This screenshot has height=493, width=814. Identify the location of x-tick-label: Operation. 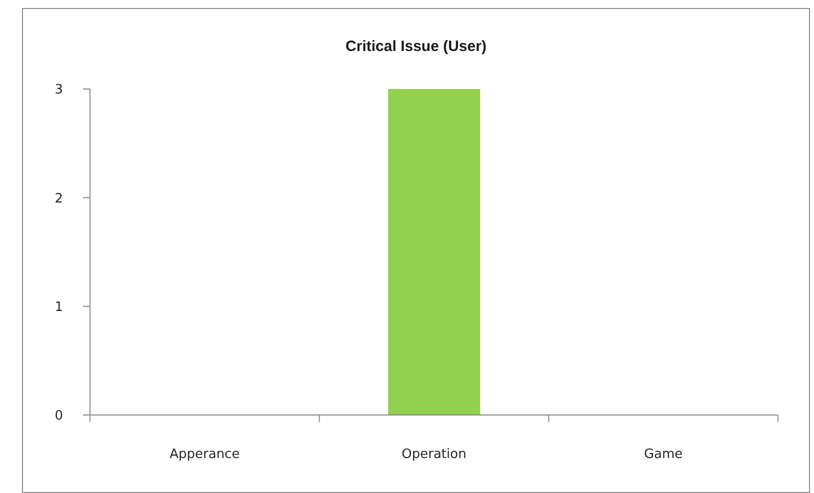
(434, 454).